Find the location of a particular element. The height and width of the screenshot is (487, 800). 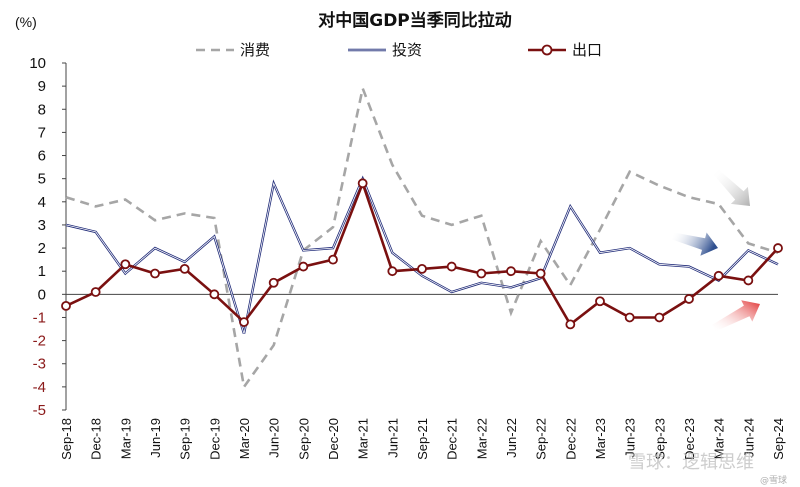

legend: 消费 投资 出口 is located at coordinates (399, 50).